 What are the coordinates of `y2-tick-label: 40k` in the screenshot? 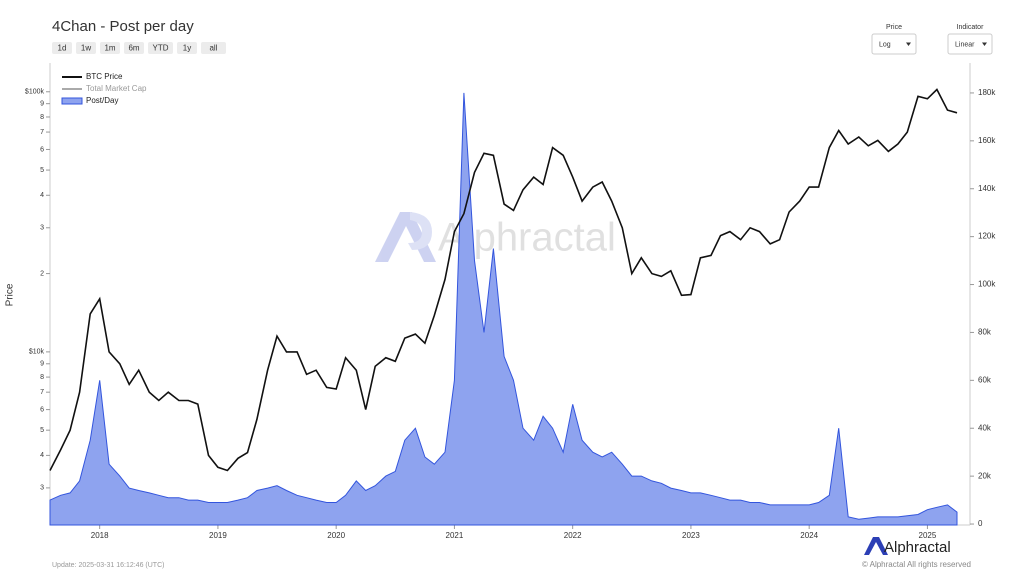 It's located at (985, 427).